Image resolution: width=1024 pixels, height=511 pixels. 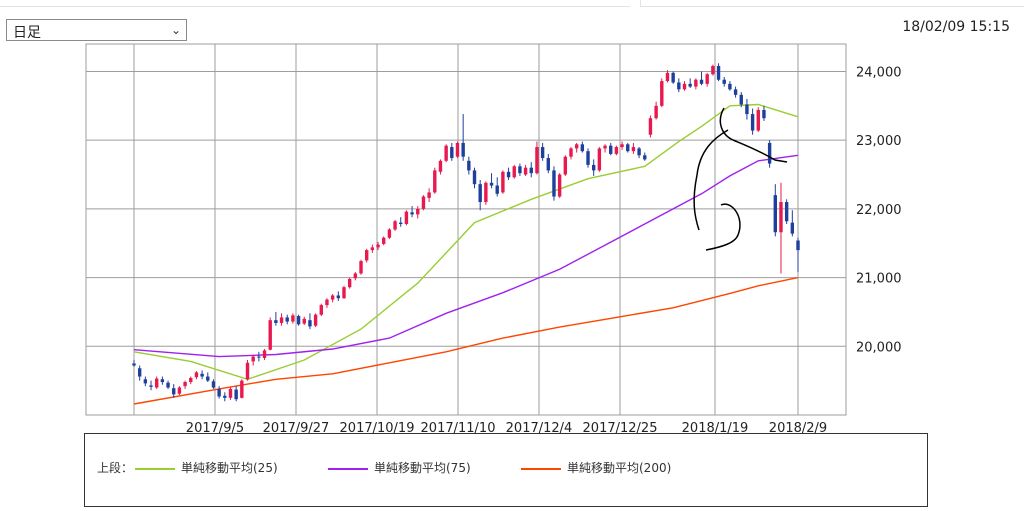 What do you see at coordinates (27, 33) in the screenshot?
I see `period-select-value: 日足` at bounding box center [27, 33].